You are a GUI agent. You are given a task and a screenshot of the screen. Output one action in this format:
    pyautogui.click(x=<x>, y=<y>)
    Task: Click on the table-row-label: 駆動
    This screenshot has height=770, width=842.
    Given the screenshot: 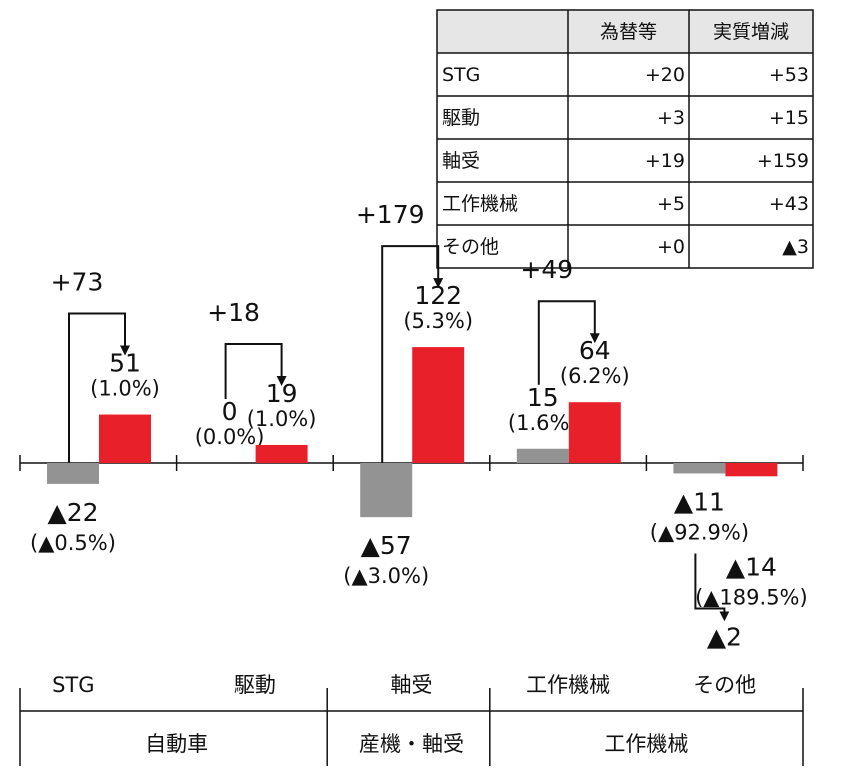 What is the action you would take?
    pyautogui.click(x=461, y=118)
    